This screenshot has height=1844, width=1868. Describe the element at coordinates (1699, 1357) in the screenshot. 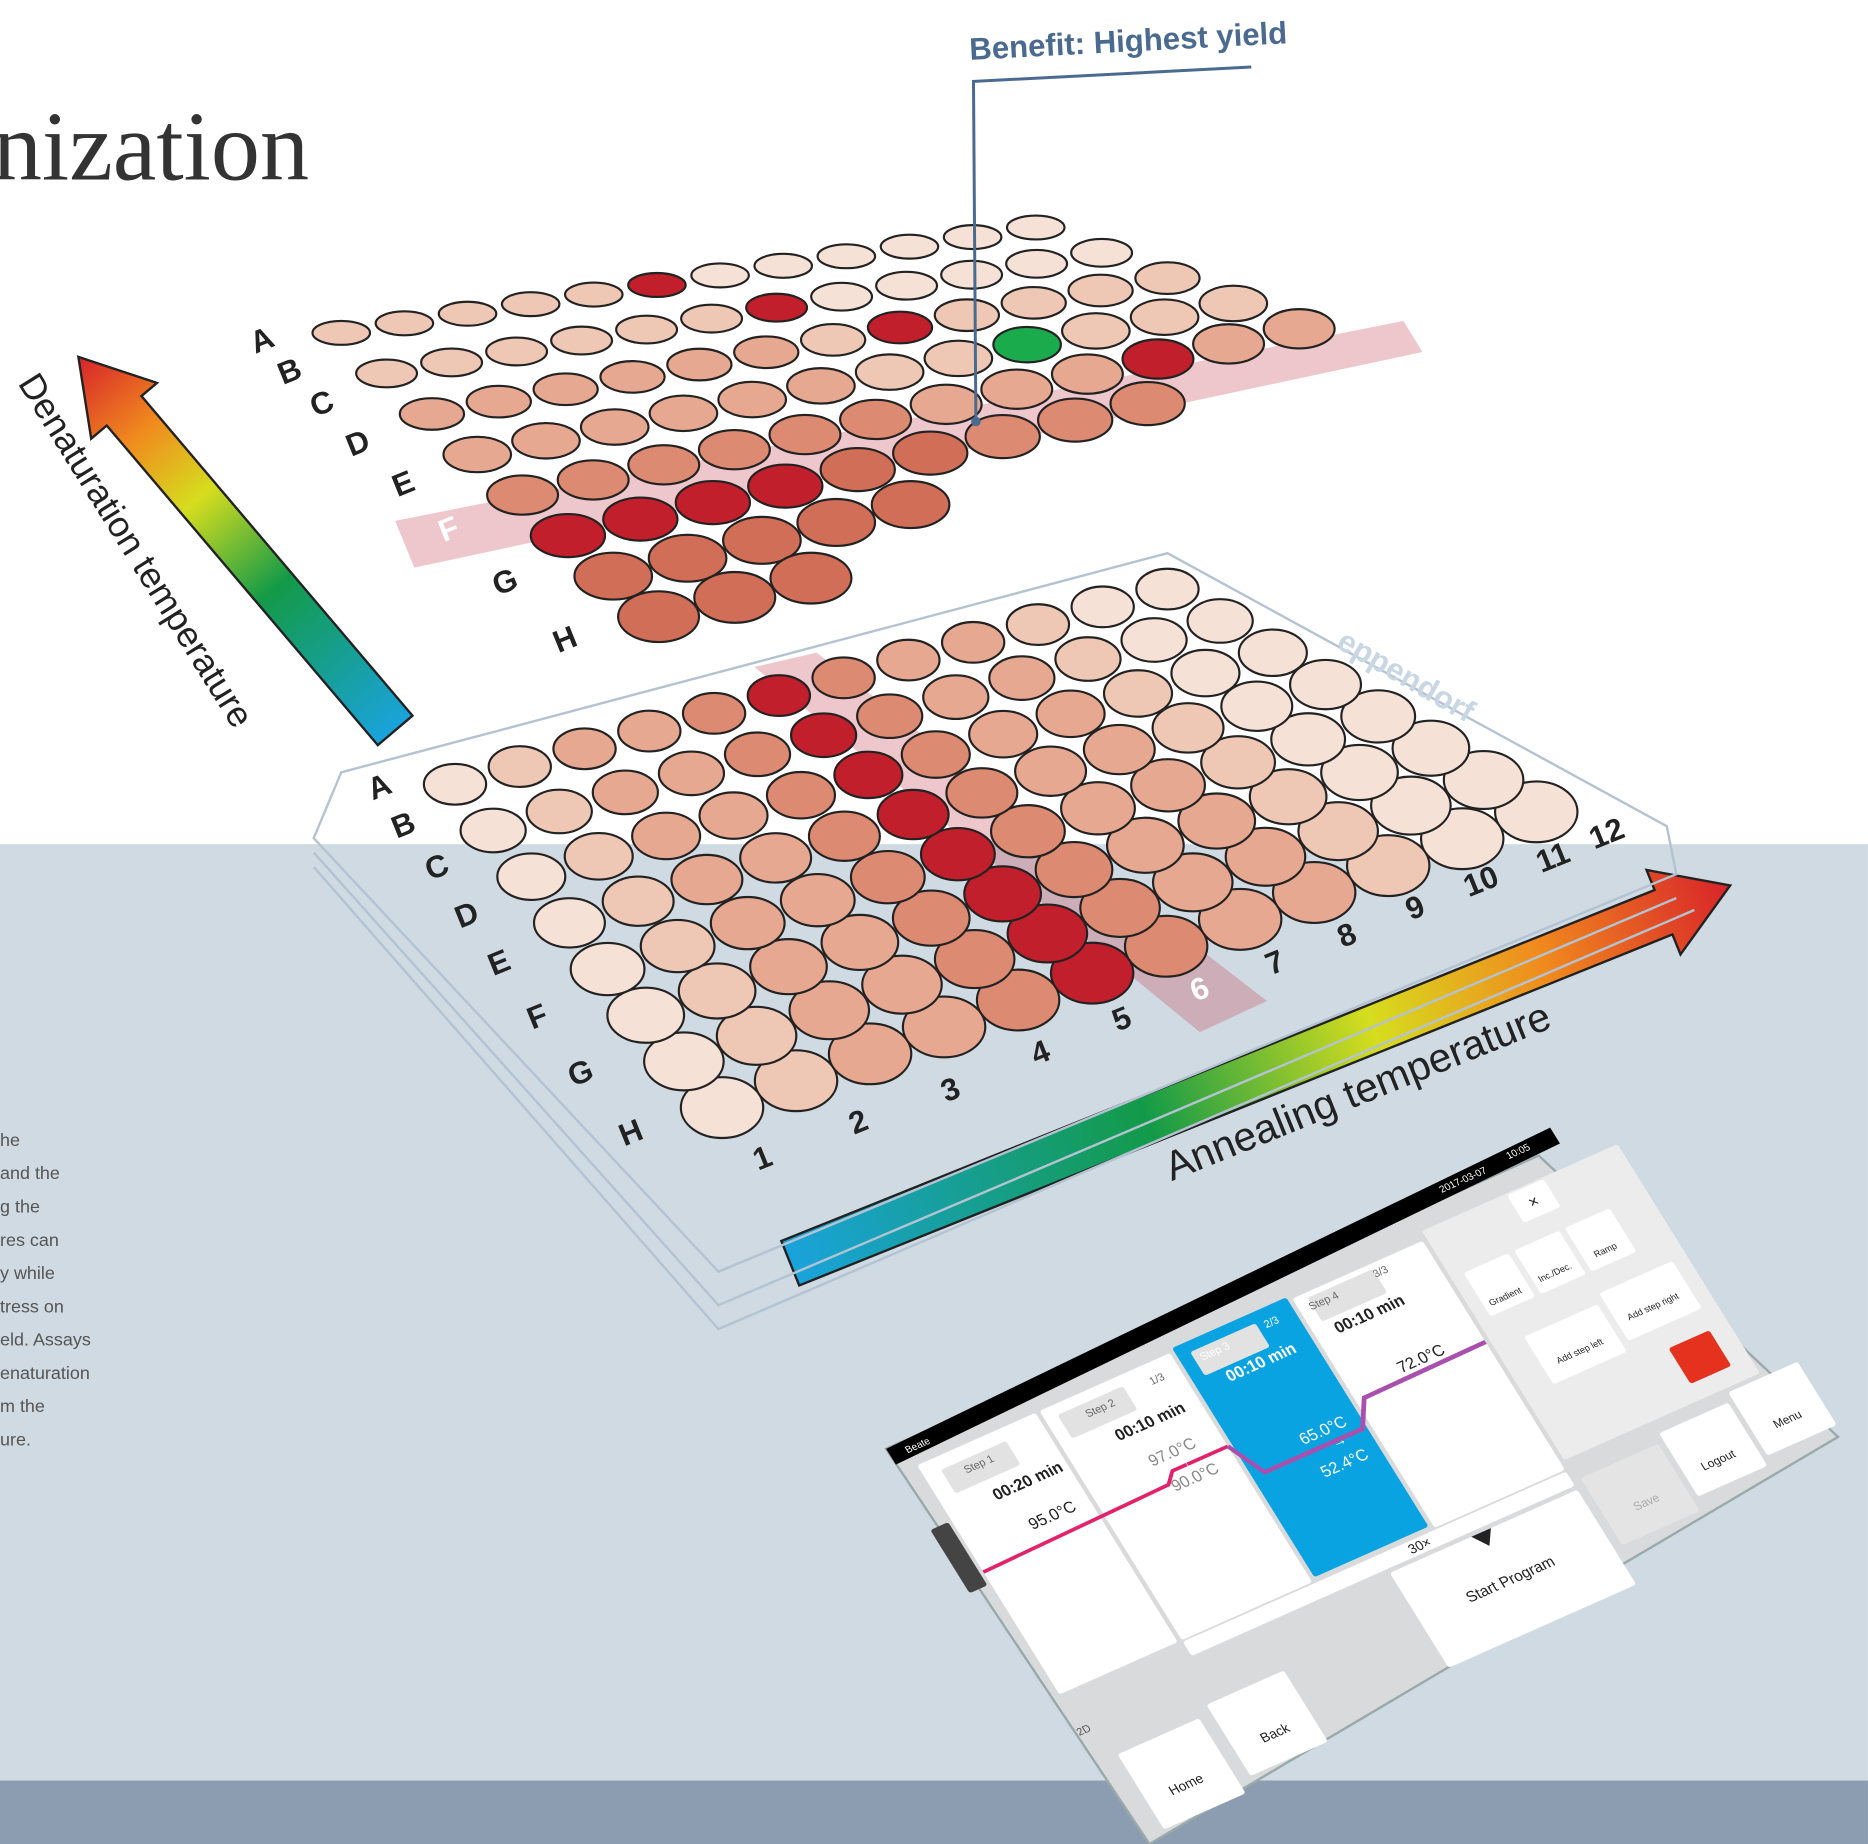

I see `delete-button` at that location.